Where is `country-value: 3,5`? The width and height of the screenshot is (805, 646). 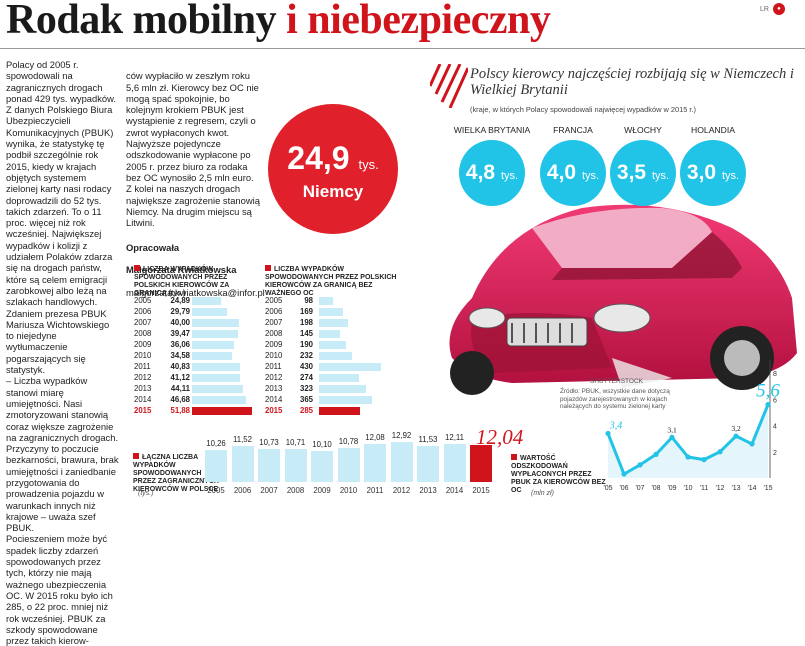
country-value: 3,5 is located at coordinates (631, 172).